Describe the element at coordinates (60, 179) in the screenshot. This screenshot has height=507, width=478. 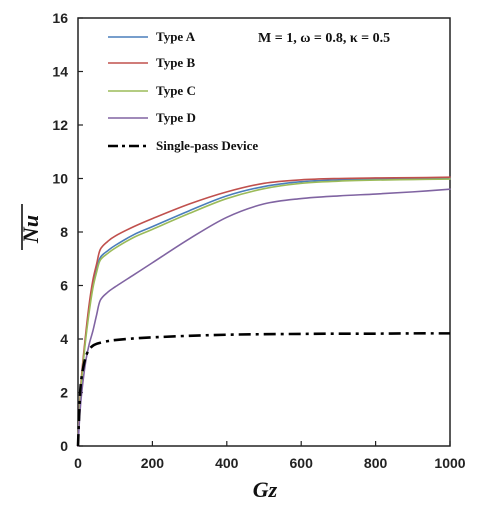
I see `y-tick-label: 10` at that location.